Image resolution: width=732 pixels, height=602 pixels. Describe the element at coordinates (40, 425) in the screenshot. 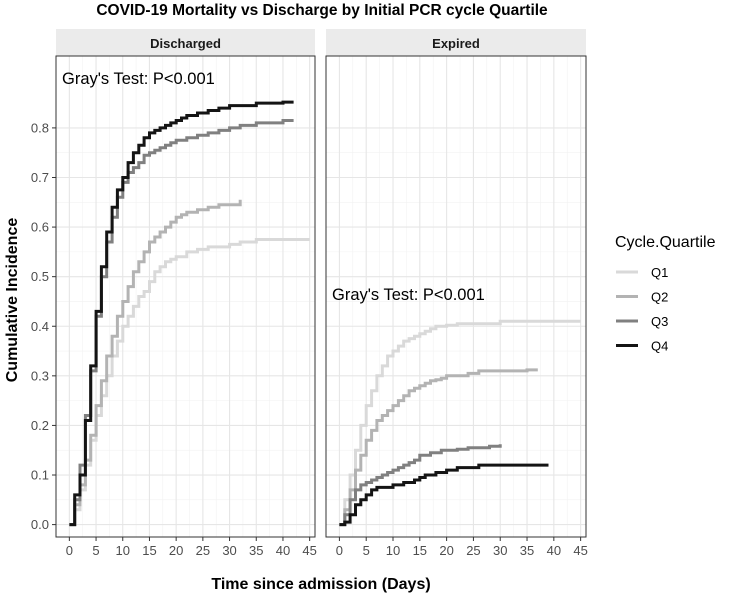

I see `y-tick-label: 0.2` at that location.